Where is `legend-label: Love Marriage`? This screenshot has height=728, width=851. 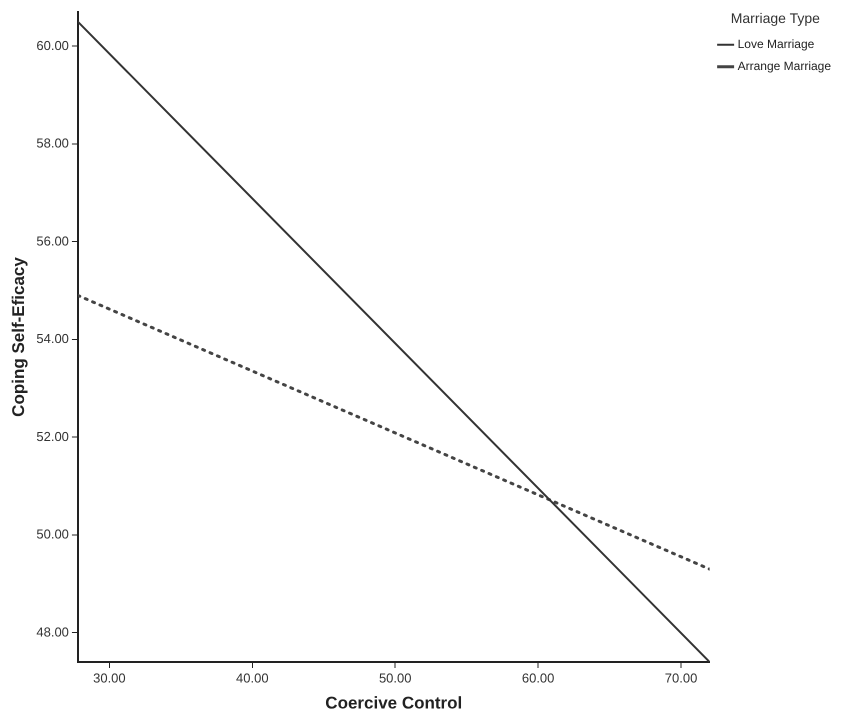 legend-label: Love Marriage is located at coordinates (776, 44).